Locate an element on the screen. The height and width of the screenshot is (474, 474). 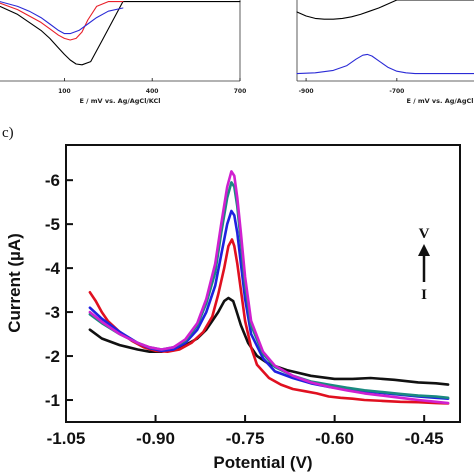
scan-arrow-head is located at coordinates (424, 250).